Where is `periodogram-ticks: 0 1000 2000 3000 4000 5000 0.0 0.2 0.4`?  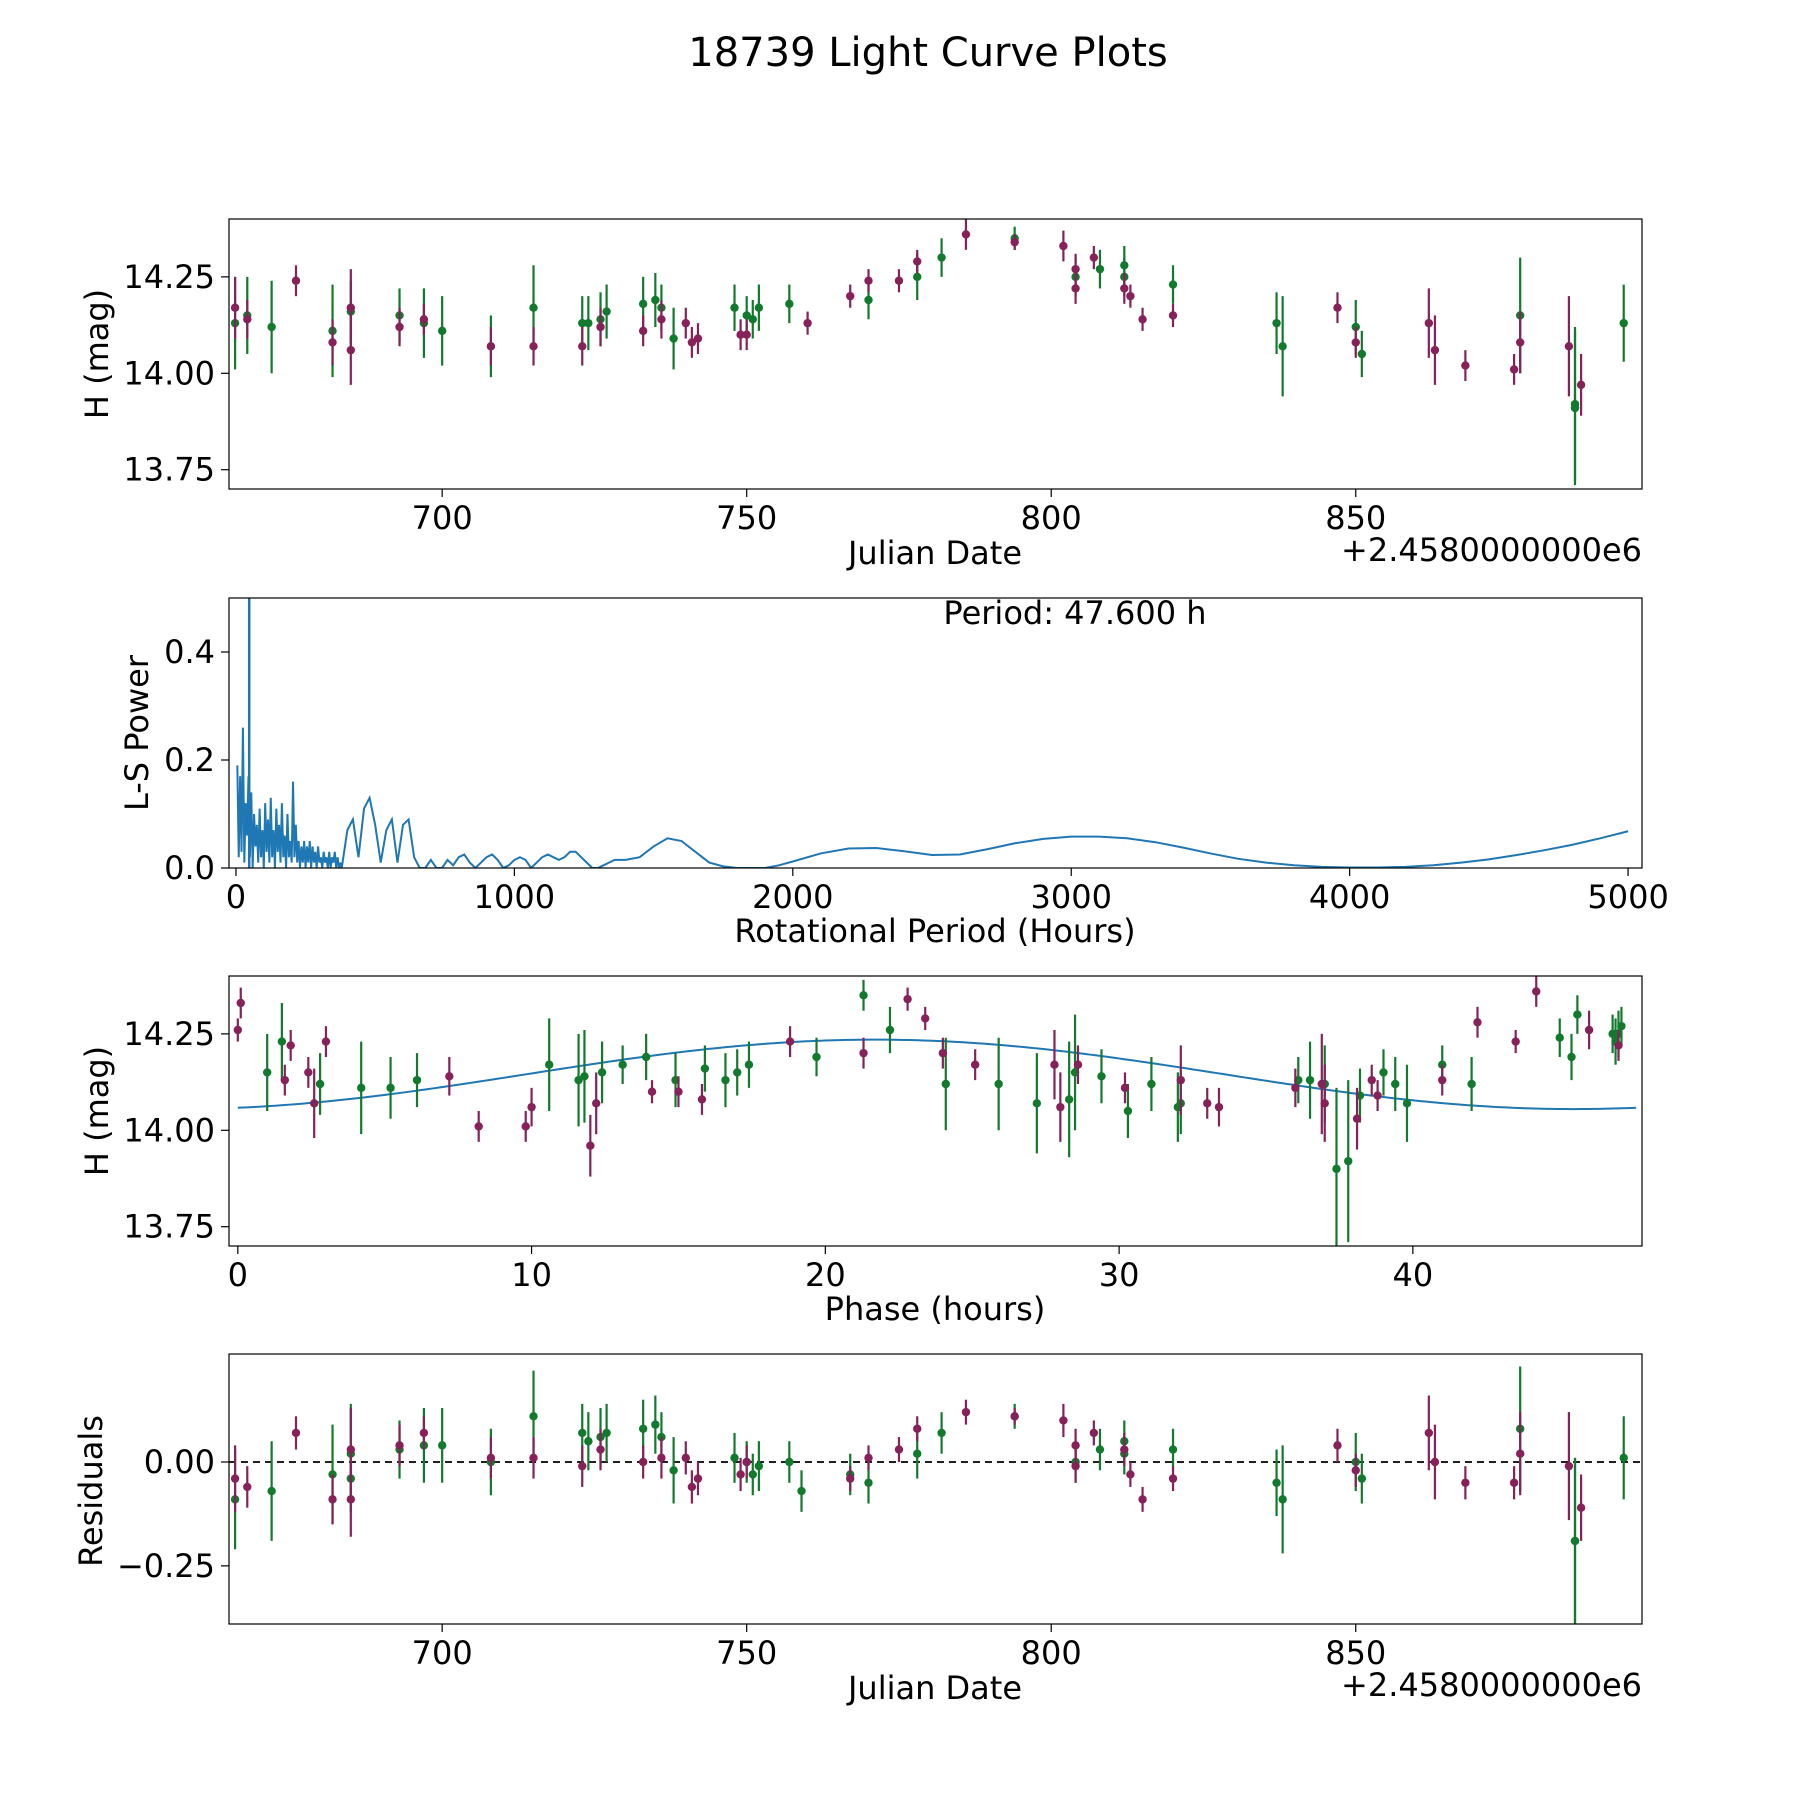 periodogram-ticks: 0 1000 2000 3000 4000 5000 0.0 0.2 0.4 is located at coordinates (916, 774).